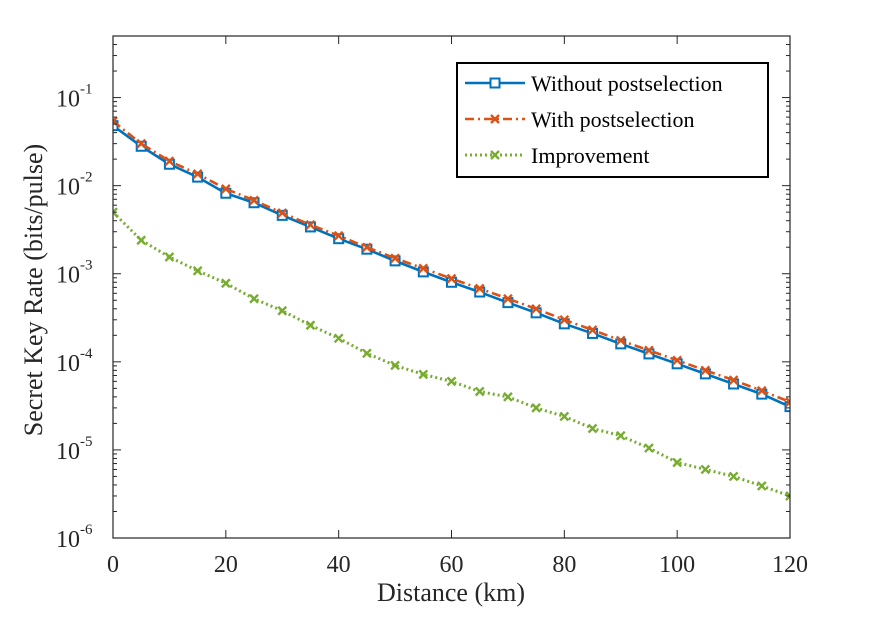  I want to click on legend-label: With postselection, so click(612, 119).